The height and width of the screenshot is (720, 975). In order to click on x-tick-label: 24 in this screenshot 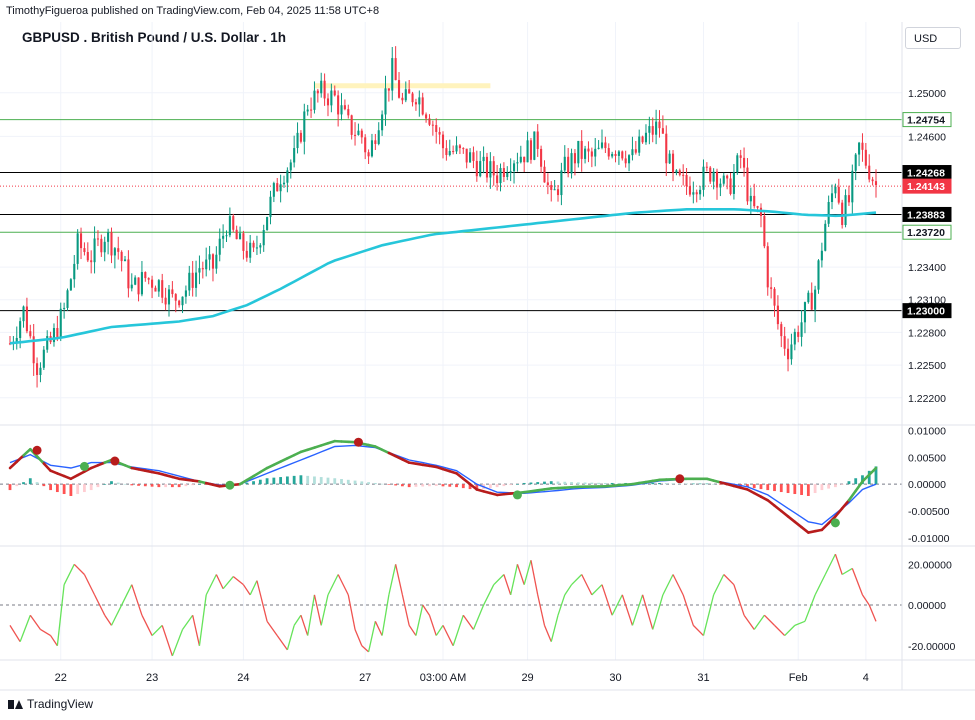, I will do `click(243, 678)`.